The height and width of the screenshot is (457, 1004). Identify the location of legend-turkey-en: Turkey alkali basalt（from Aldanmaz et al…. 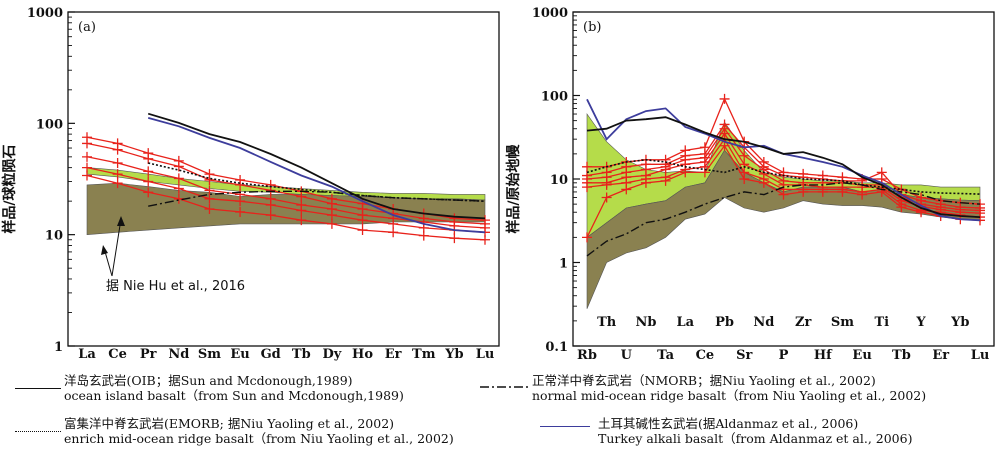
(755, 438).